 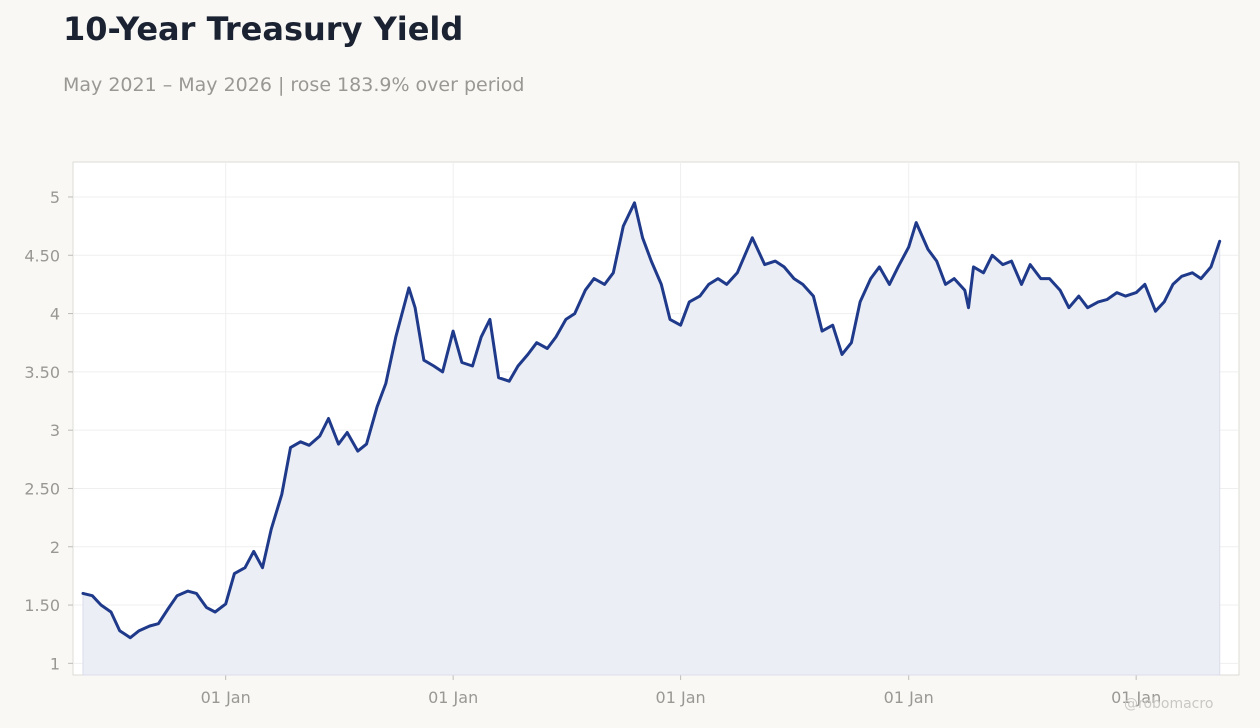 What do you see at coordinates (42, 488) in the screenshot?
I see `y-tick-label: 2.50` at bounding box center [42, 488].